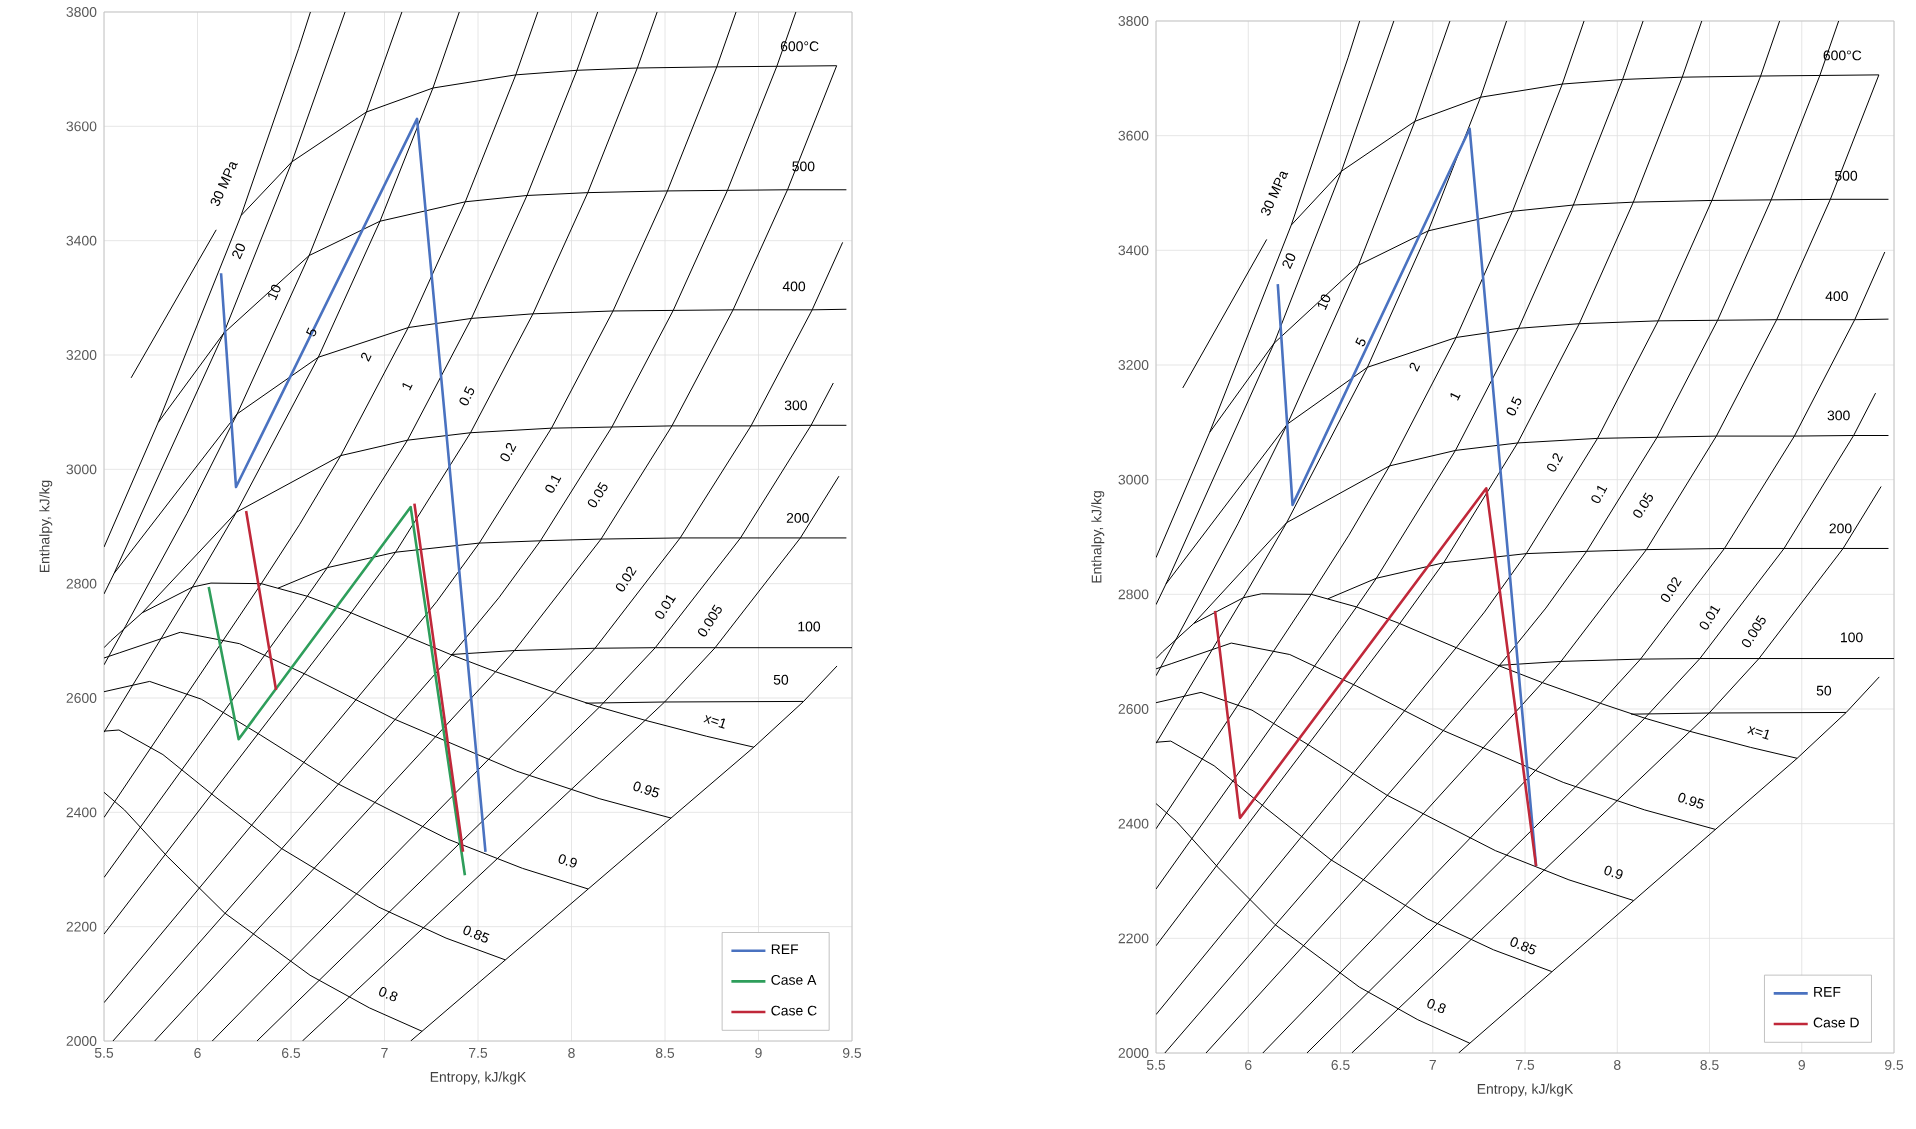 The width and height of the screenshot is (1916, 1129). What do you see at coordinates (1846, 175) in the screenshot?
I see `annotation: 500` at bounding box center [1846, 175].